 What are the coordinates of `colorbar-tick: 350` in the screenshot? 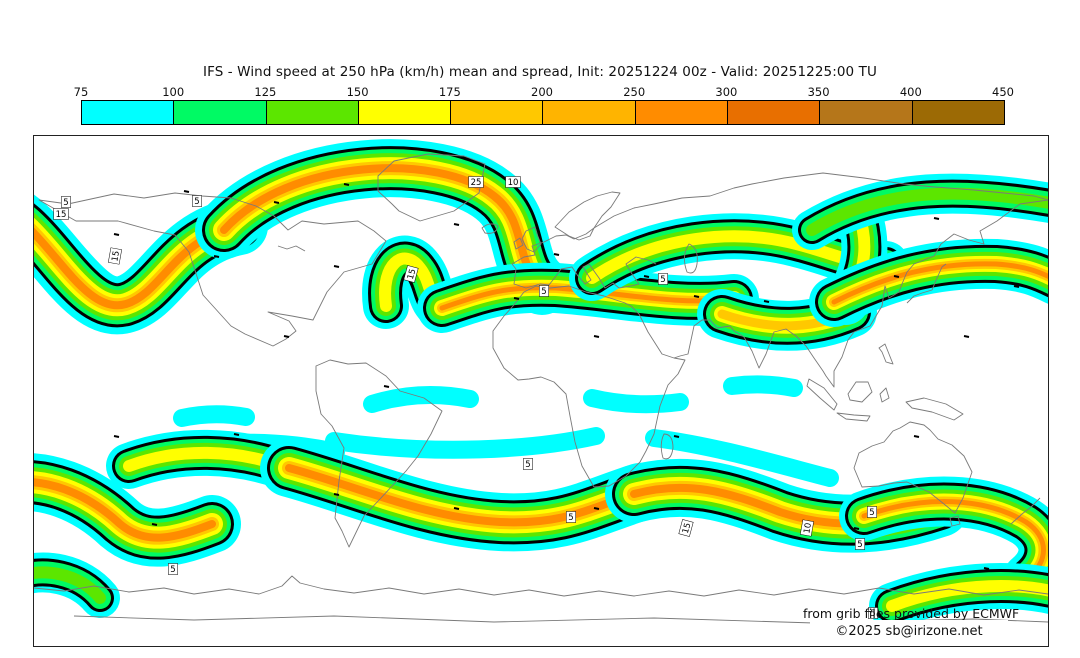 It's located at (818, 92).